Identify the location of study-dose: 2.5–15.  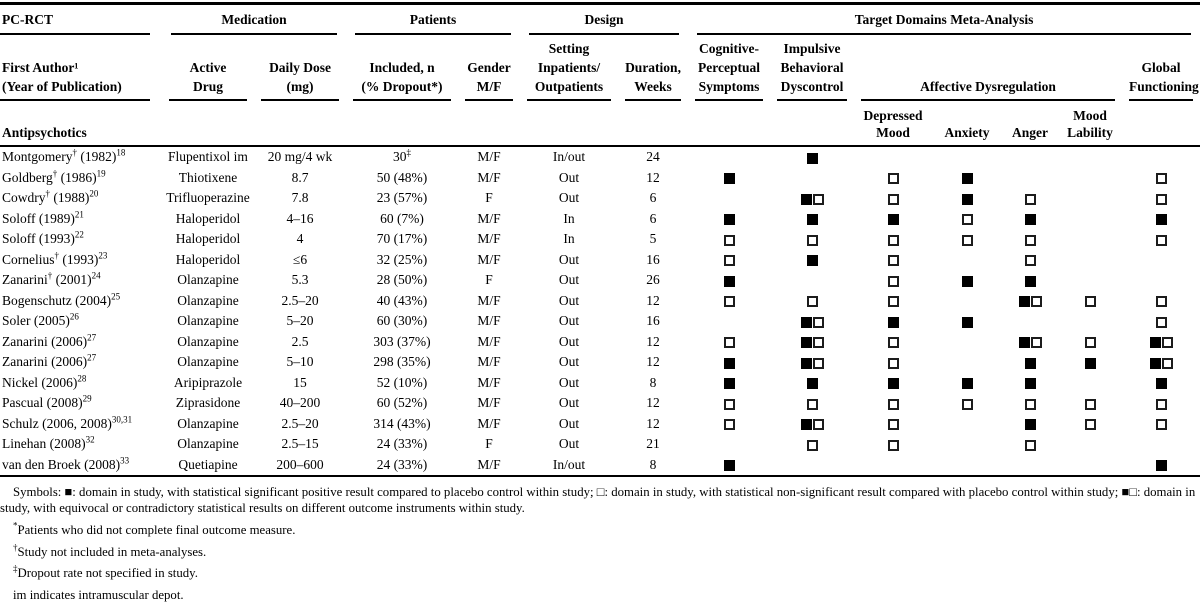
(300, 444).